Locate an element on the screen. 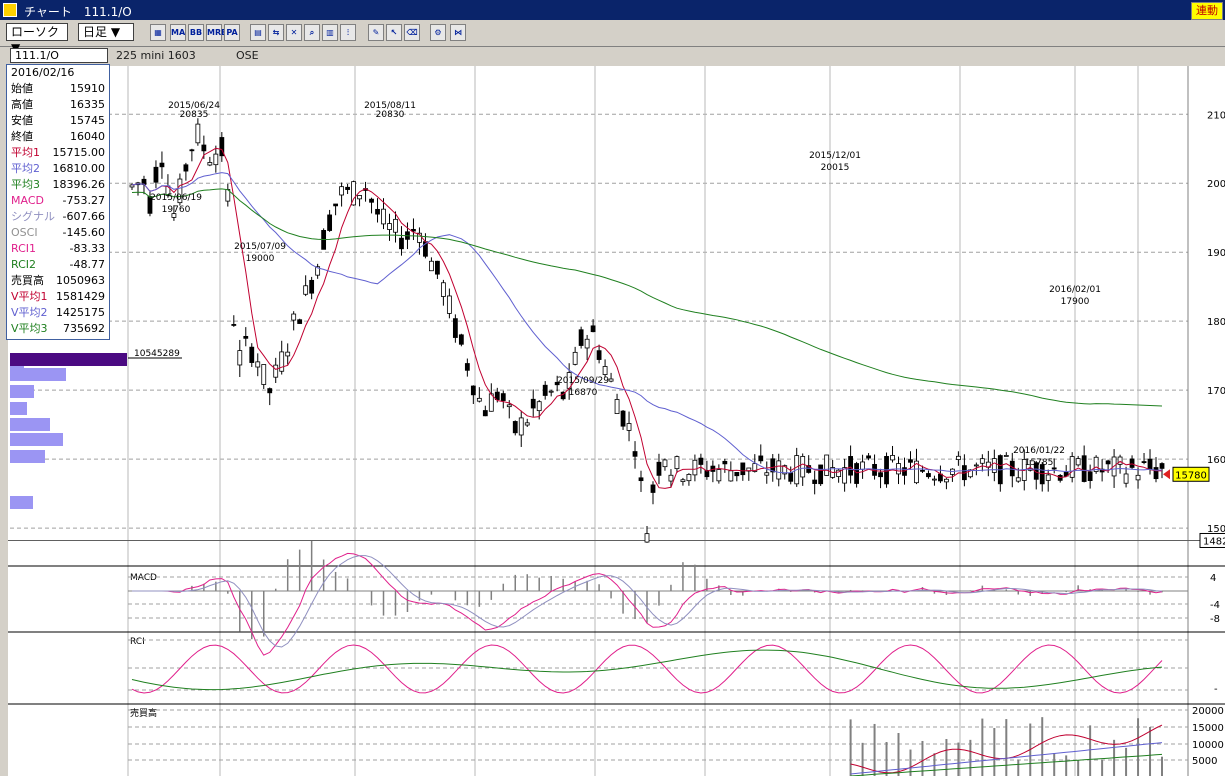 This screenshot has width=1225, height=776. symbol-input: 111.1/O is located at coordinates (59, 55).